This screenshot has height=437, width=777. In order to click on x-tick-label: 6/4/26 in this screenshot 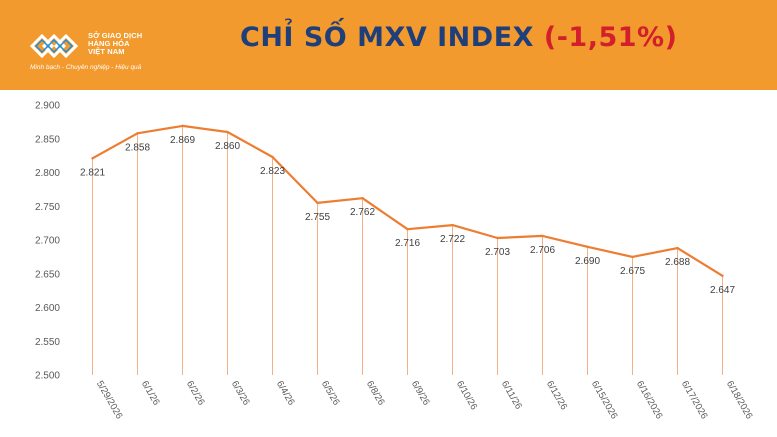, I will do `click(285, 393)`.